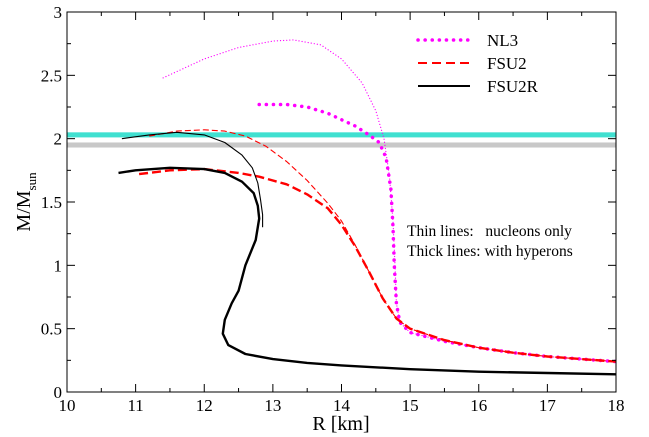  Describe the element at coordinates (616, 405) in the screenshot. I see `x-tick-label: 18` at that location.